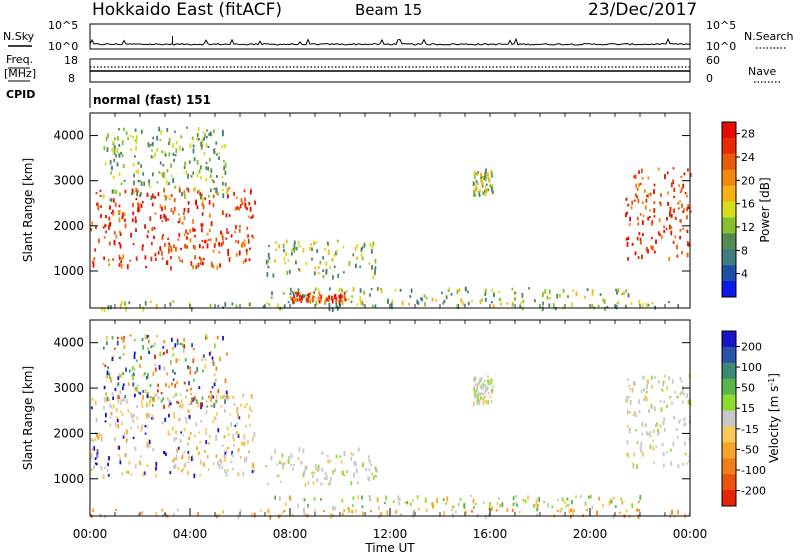 Image resolution: width=800 pixels, height=554 pixels. Describe the element at coordinates (729, 289) in the screenshot. I see `colorbar-swatch` at that location.